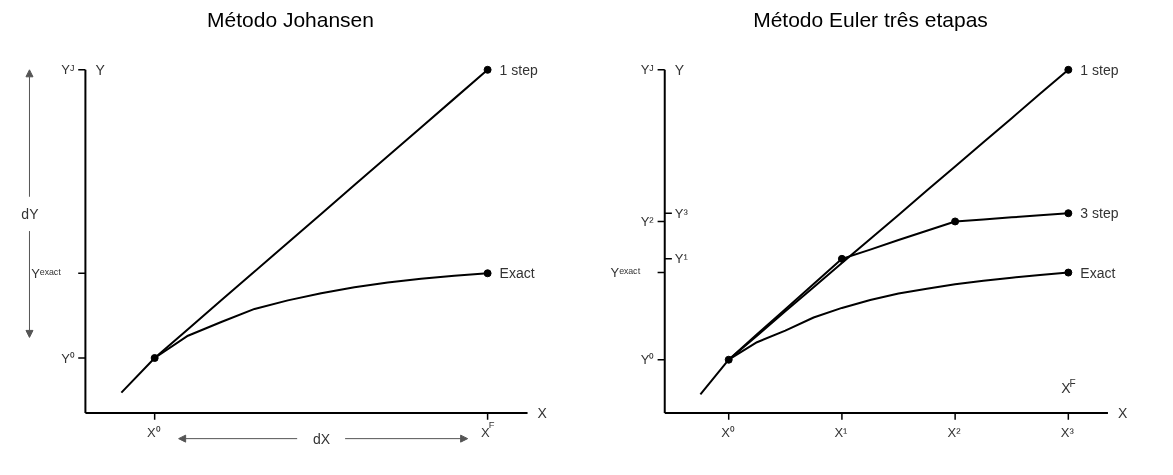 This screenshot has height=475, width=1173. I want to click on annotation: Y³, so click(681, 213).